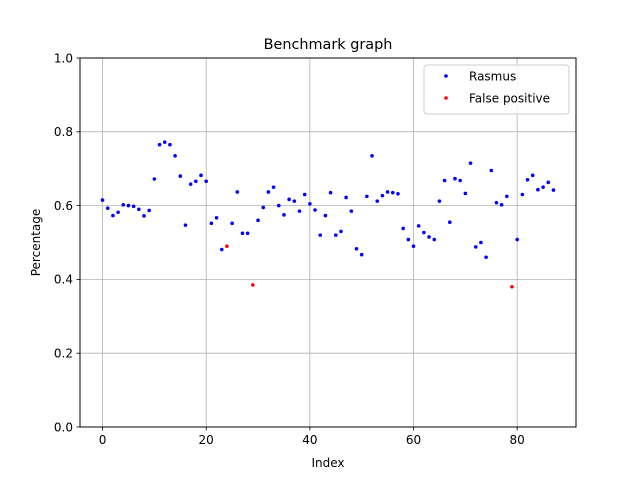  Describe the element at coordinates (517, 440) in the screenshot. I see `x-tick-label: 80` at that location.